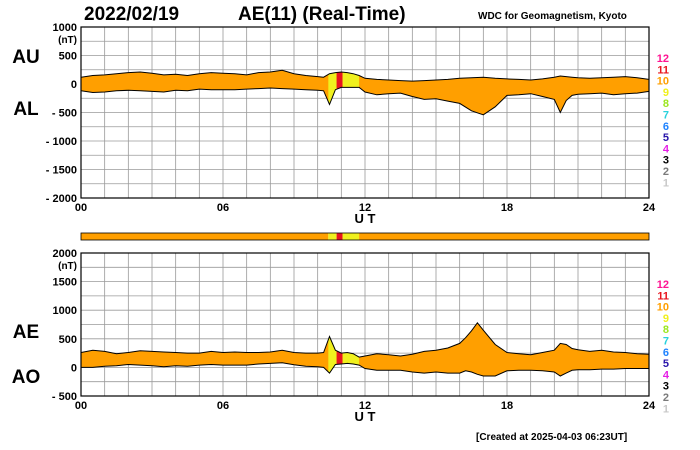 The image size is (700, 450). I want to click on series-label-al: AL, so click(26, 109).